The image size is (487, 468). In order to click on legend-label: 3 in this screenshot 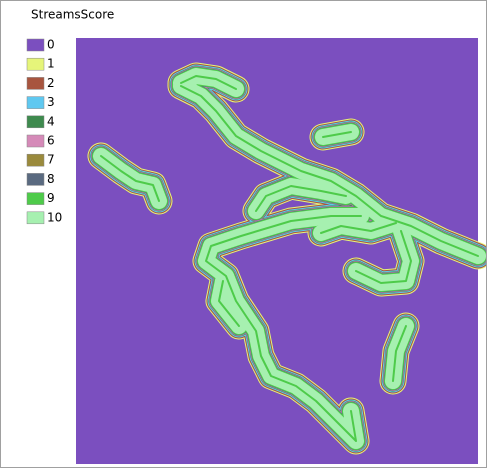, I will do `click(51, 102)`.